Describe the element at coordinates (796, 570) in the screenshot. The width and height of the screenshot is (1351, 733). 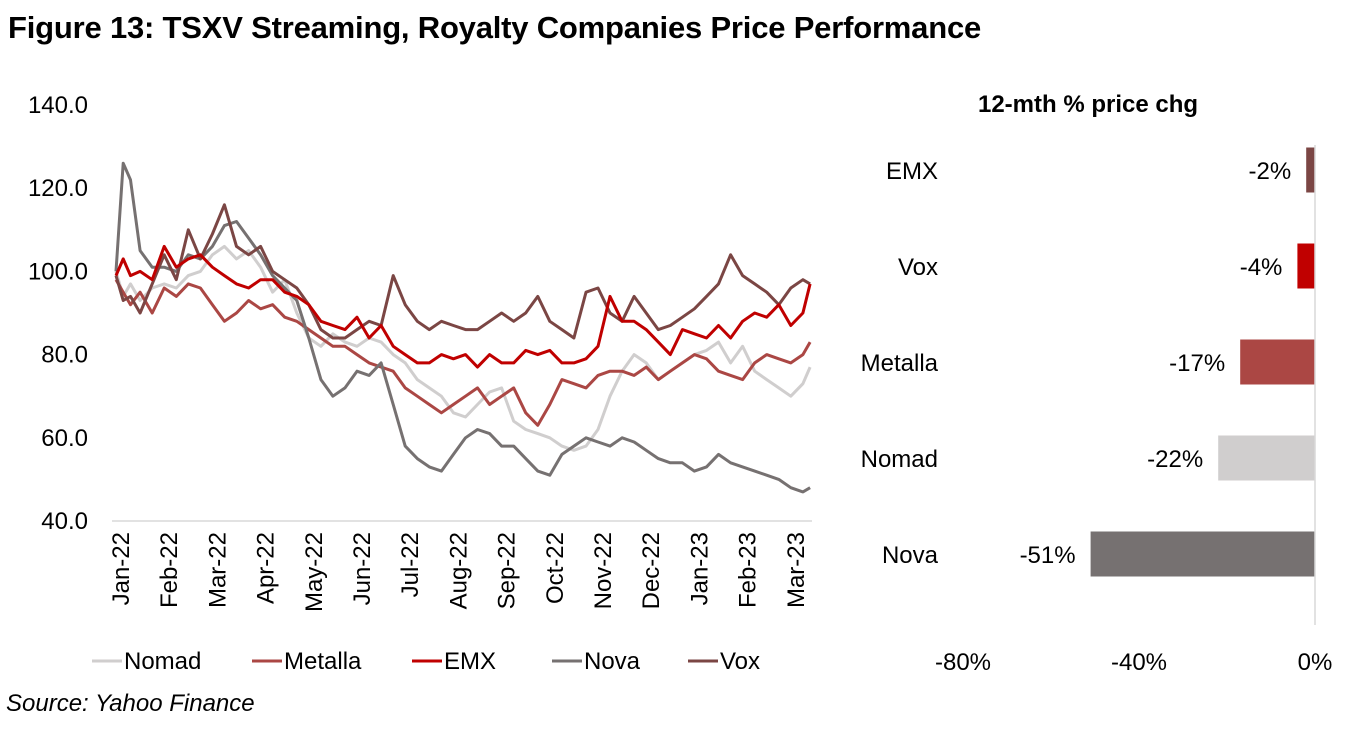
I see `x-tick-label: Mar-23` at that location.